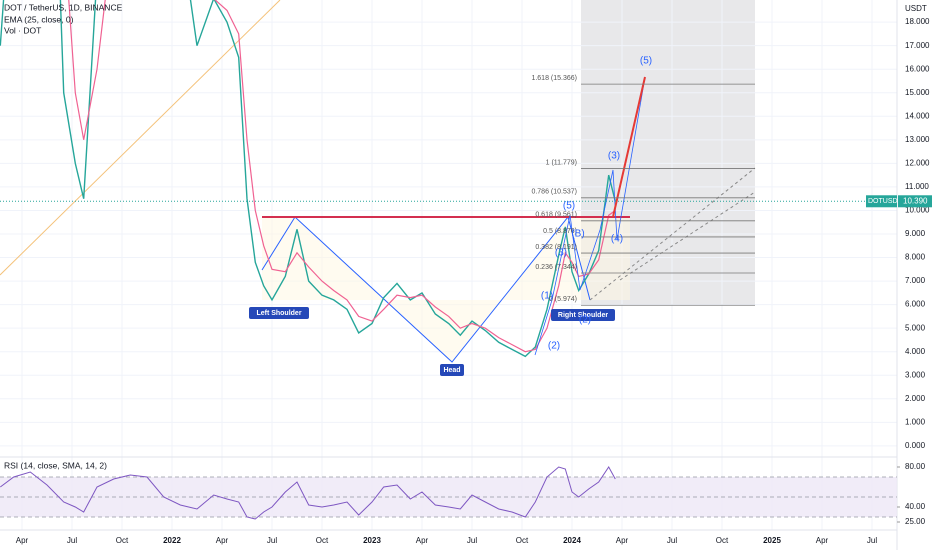 The width and height of the screenshot is (932, 550). Describe the element at coordinates (917, 186) in the screenshot. I see `y-tick-label: 11.000` at that location.